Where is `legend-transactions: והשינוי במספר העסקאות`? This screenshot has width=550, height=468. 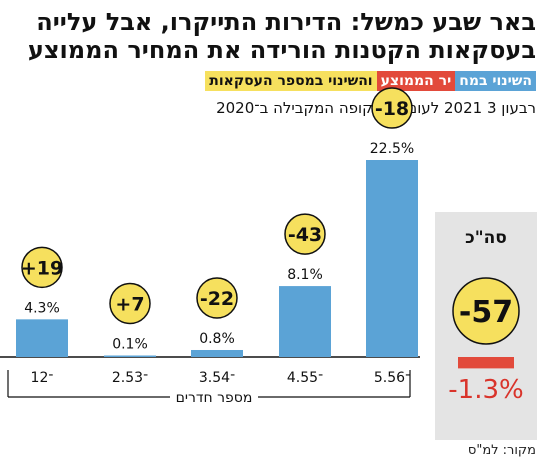 legend-transactions: והשינוי במספר העסקאות is located at coordinates (291, 81).